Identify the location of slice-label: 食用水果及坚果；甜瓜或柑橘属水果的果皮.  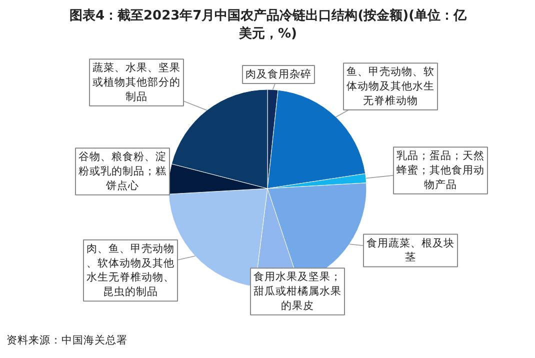
(298, 291).